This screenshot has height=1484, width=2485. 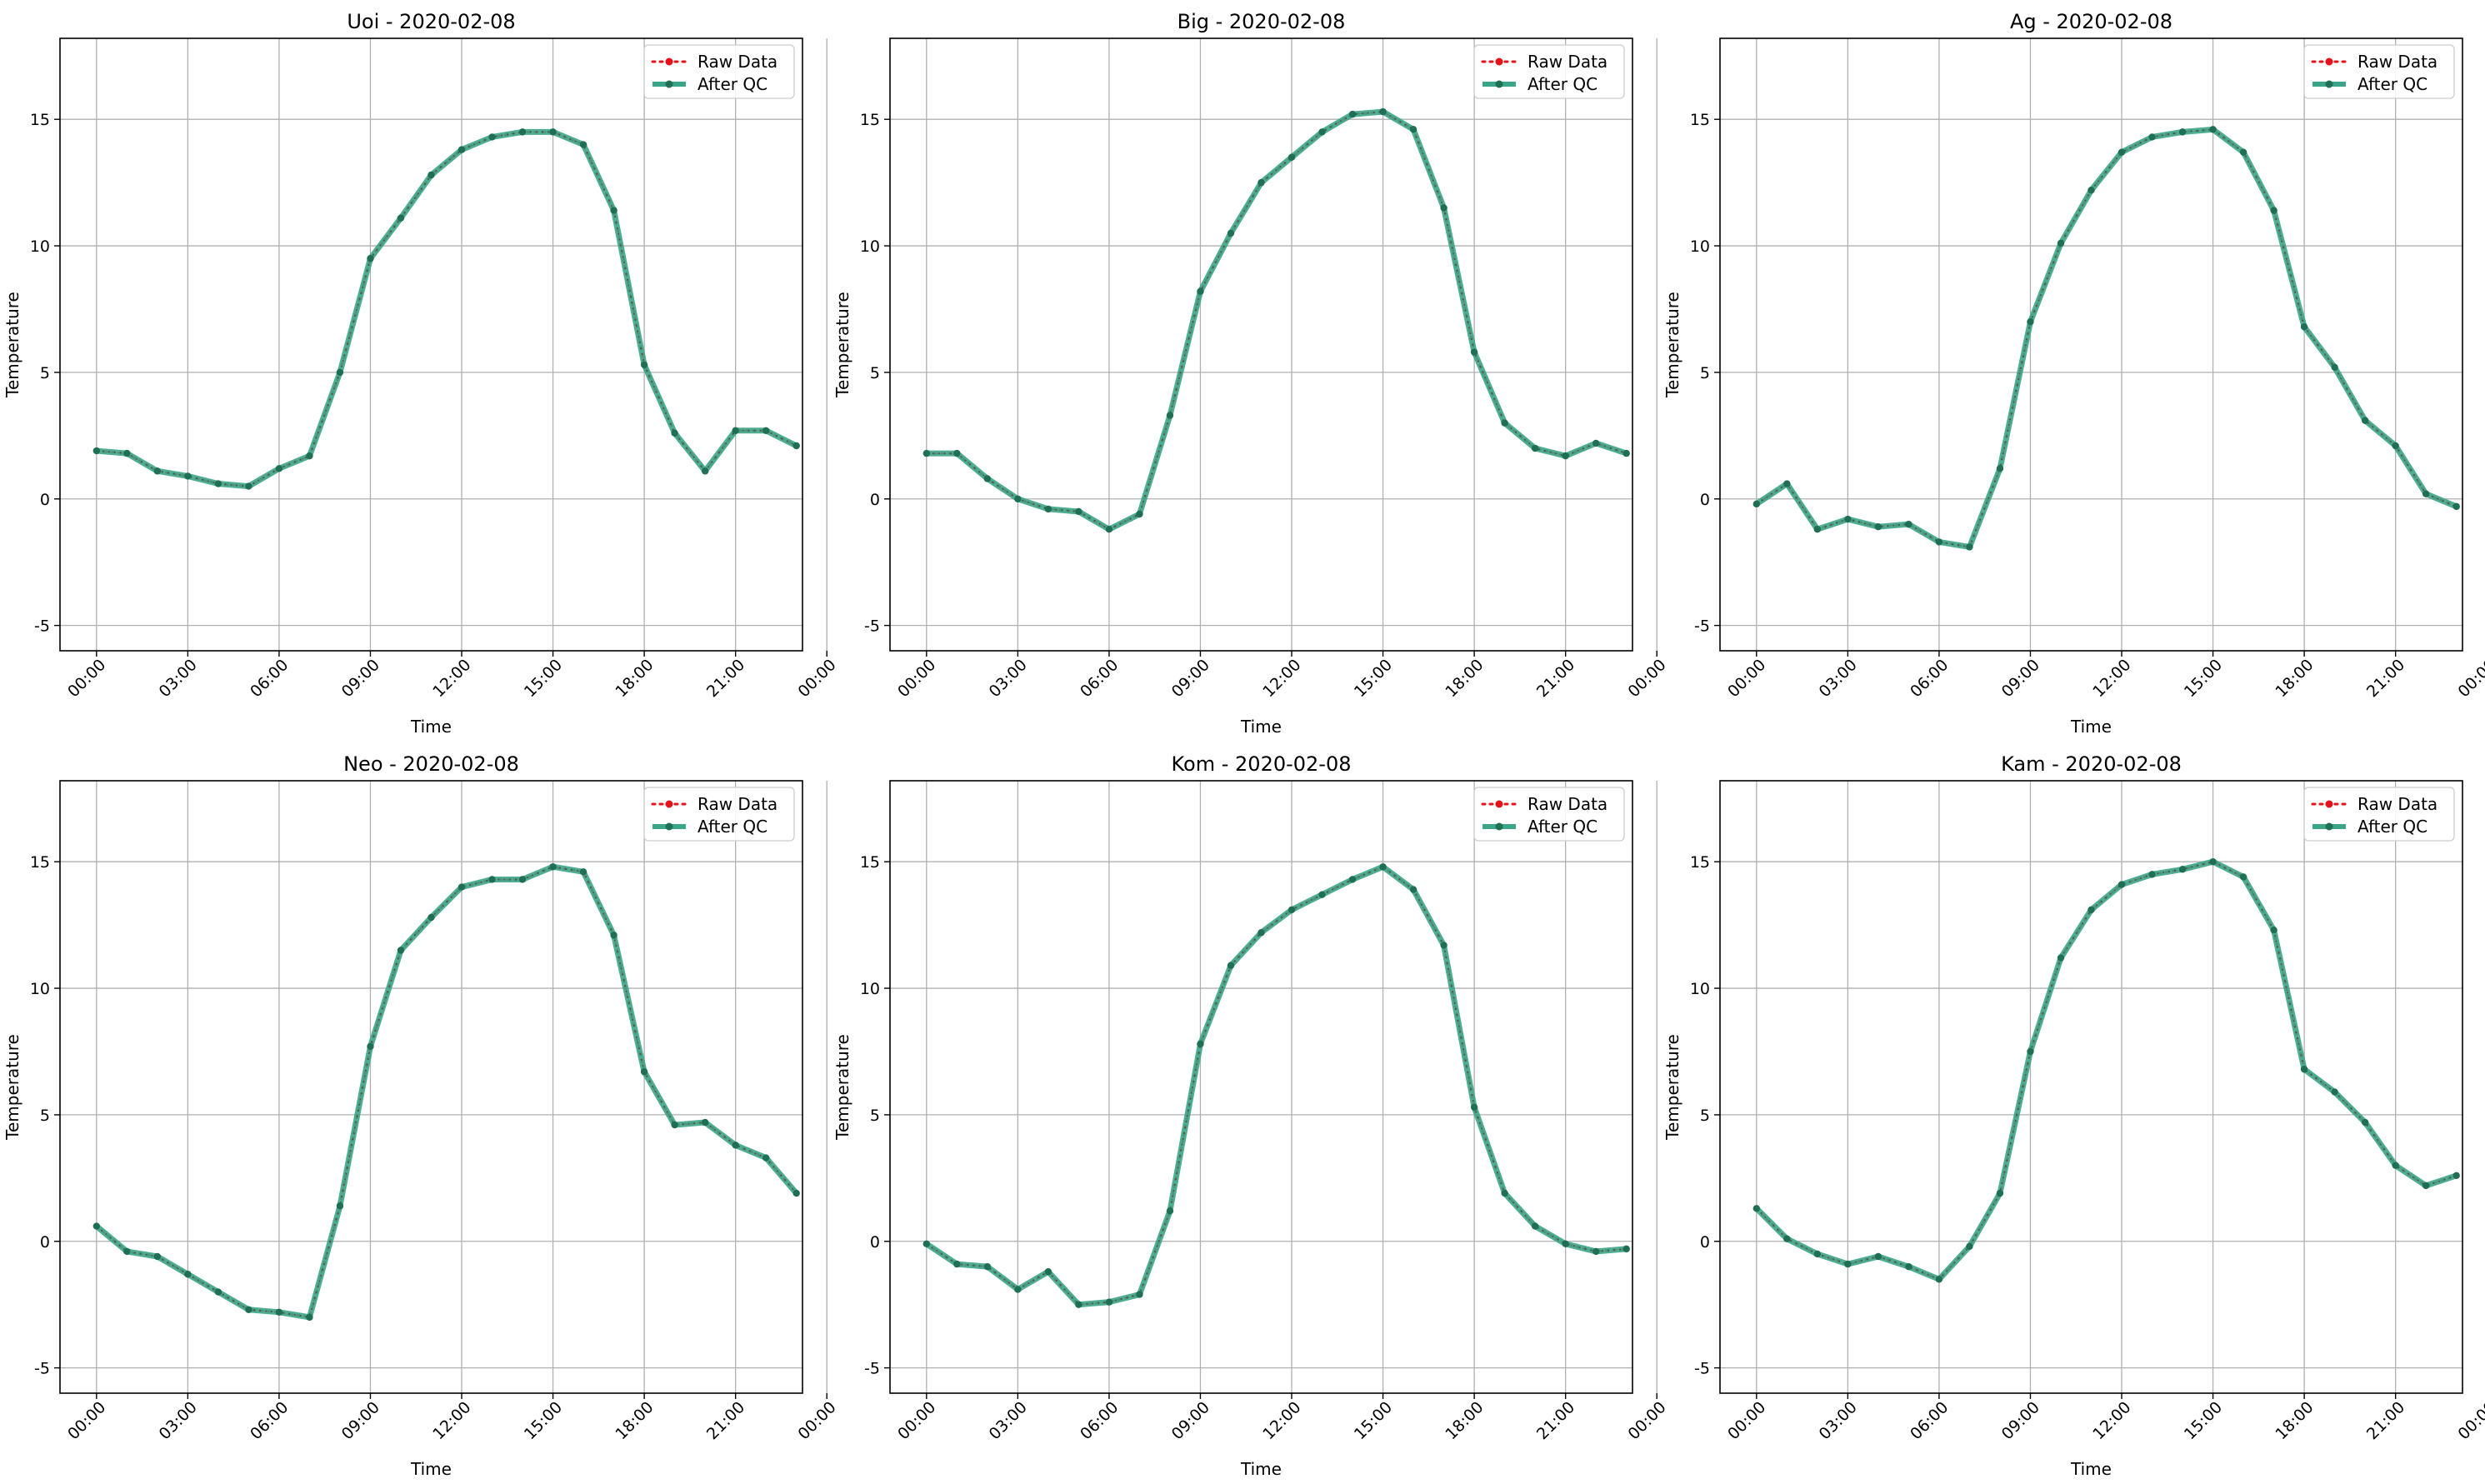 What do you see at coordinates (1672, 1088) in the screenshot?
I see `y-axis-label: Temperature` at bounding box center [1672, 1088].